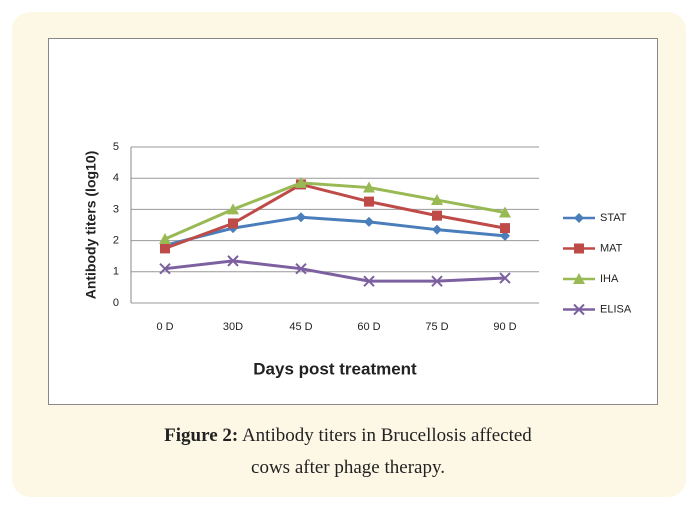  I want to click on x-tick-label: 60 D, so click(368, 327).